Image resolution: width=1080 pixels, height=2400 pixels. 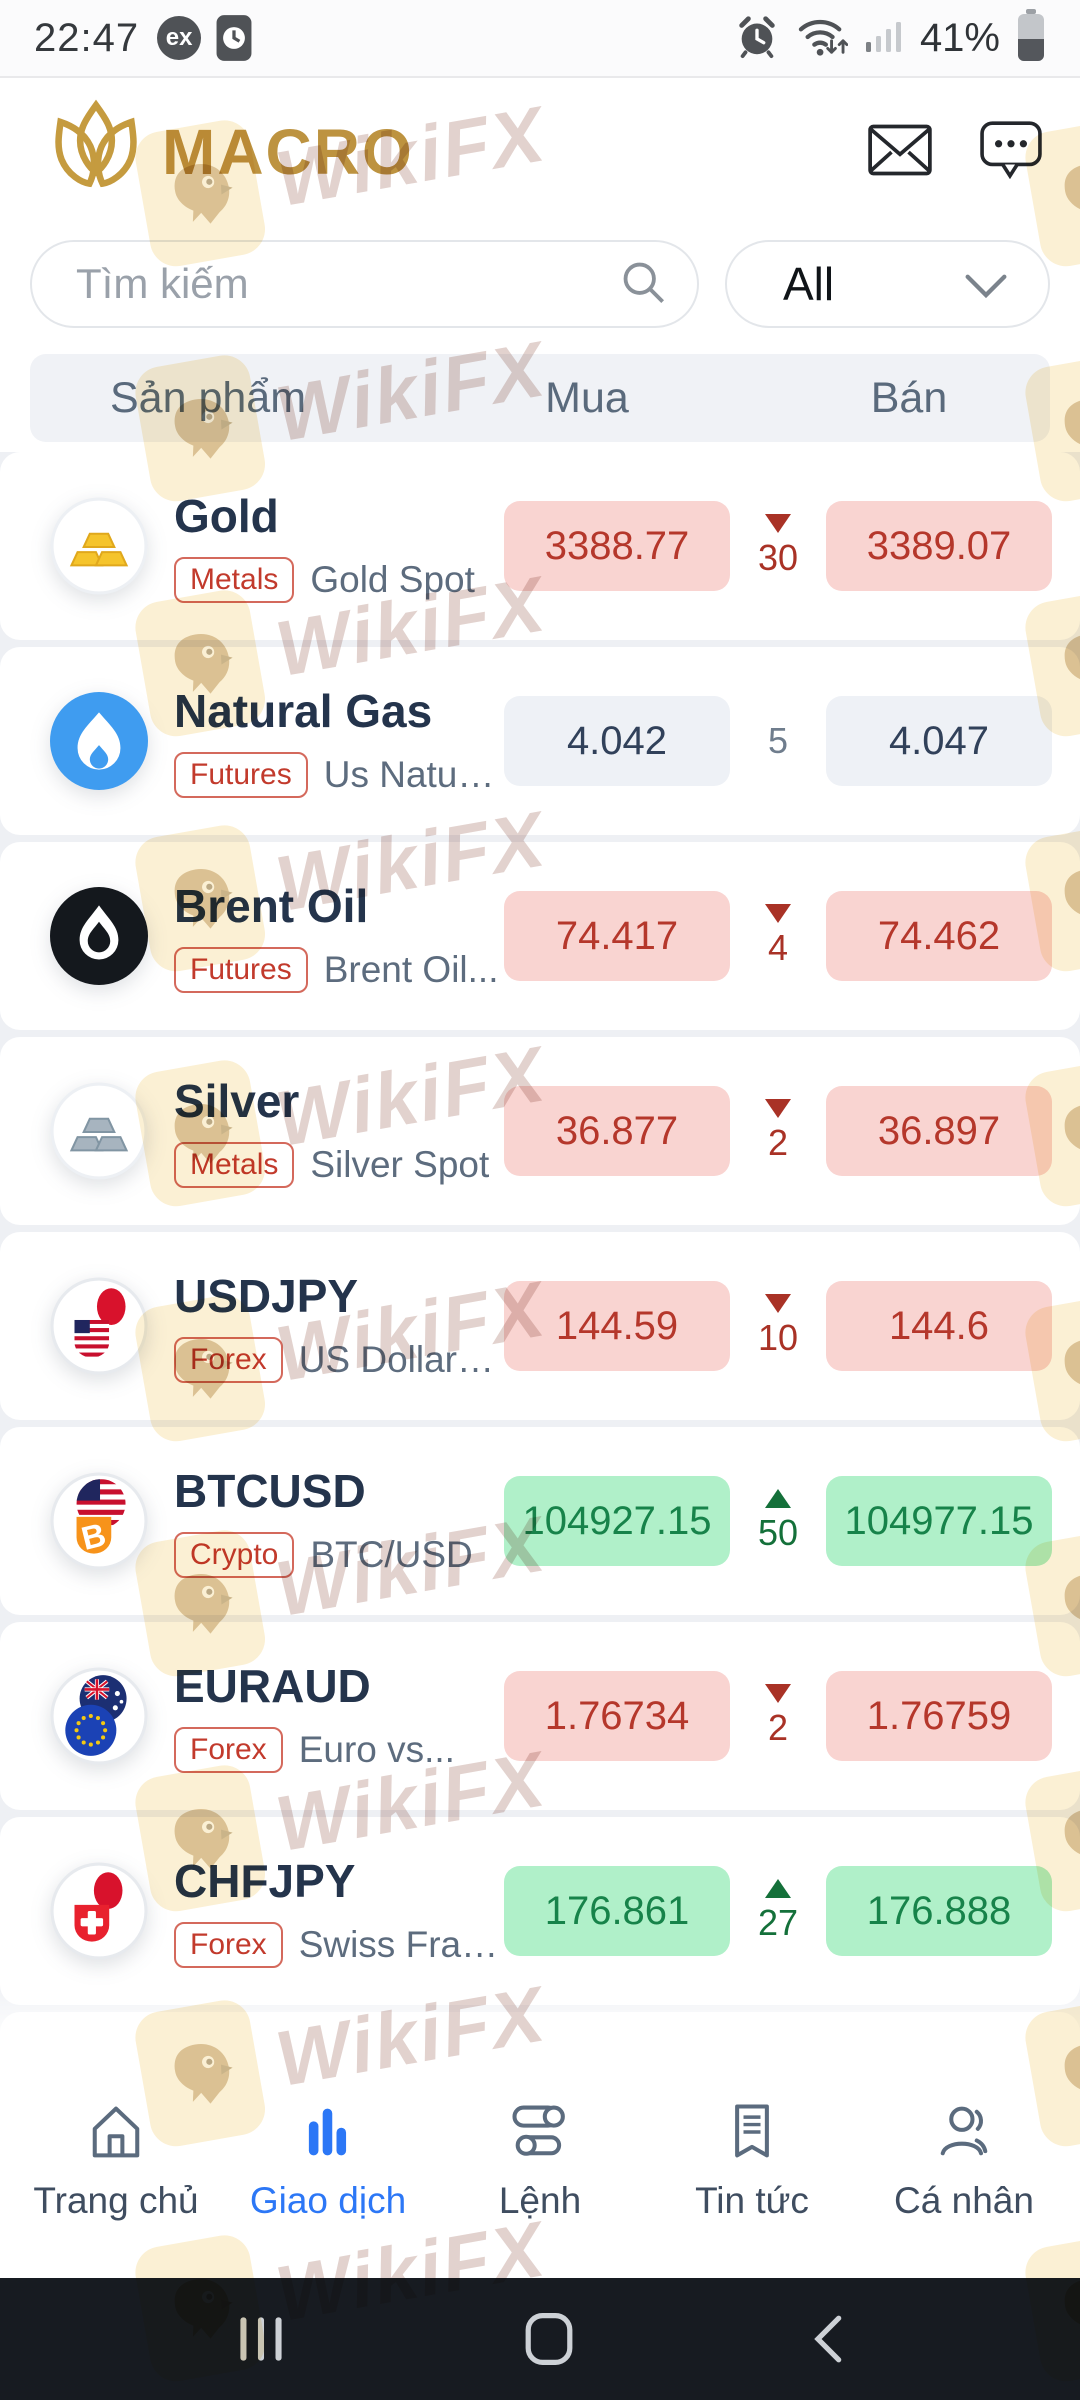 What do you see at coordinates (266, 1296) in the screenshot?
I see `instrument-name: USDJPY` at bounding box center [266, 1296].